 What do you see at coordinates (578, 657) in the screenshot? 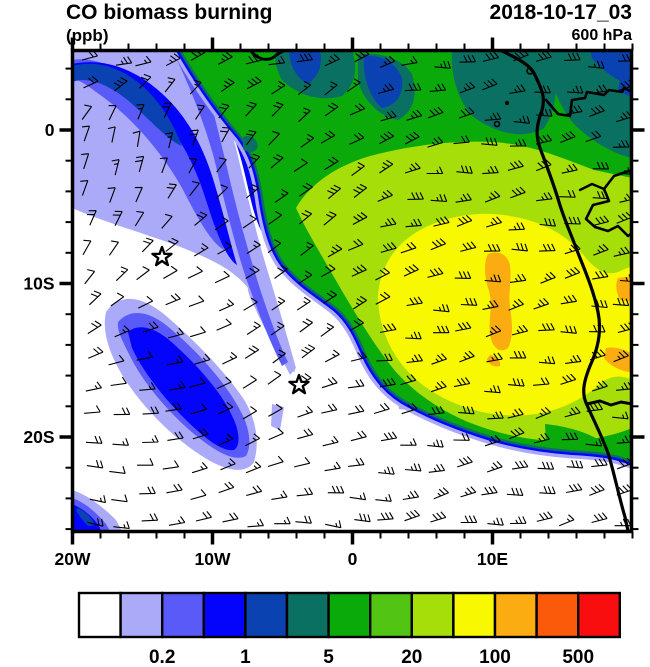
I see `colorbar-tick-label: 500` at bounding box center [578, 657].